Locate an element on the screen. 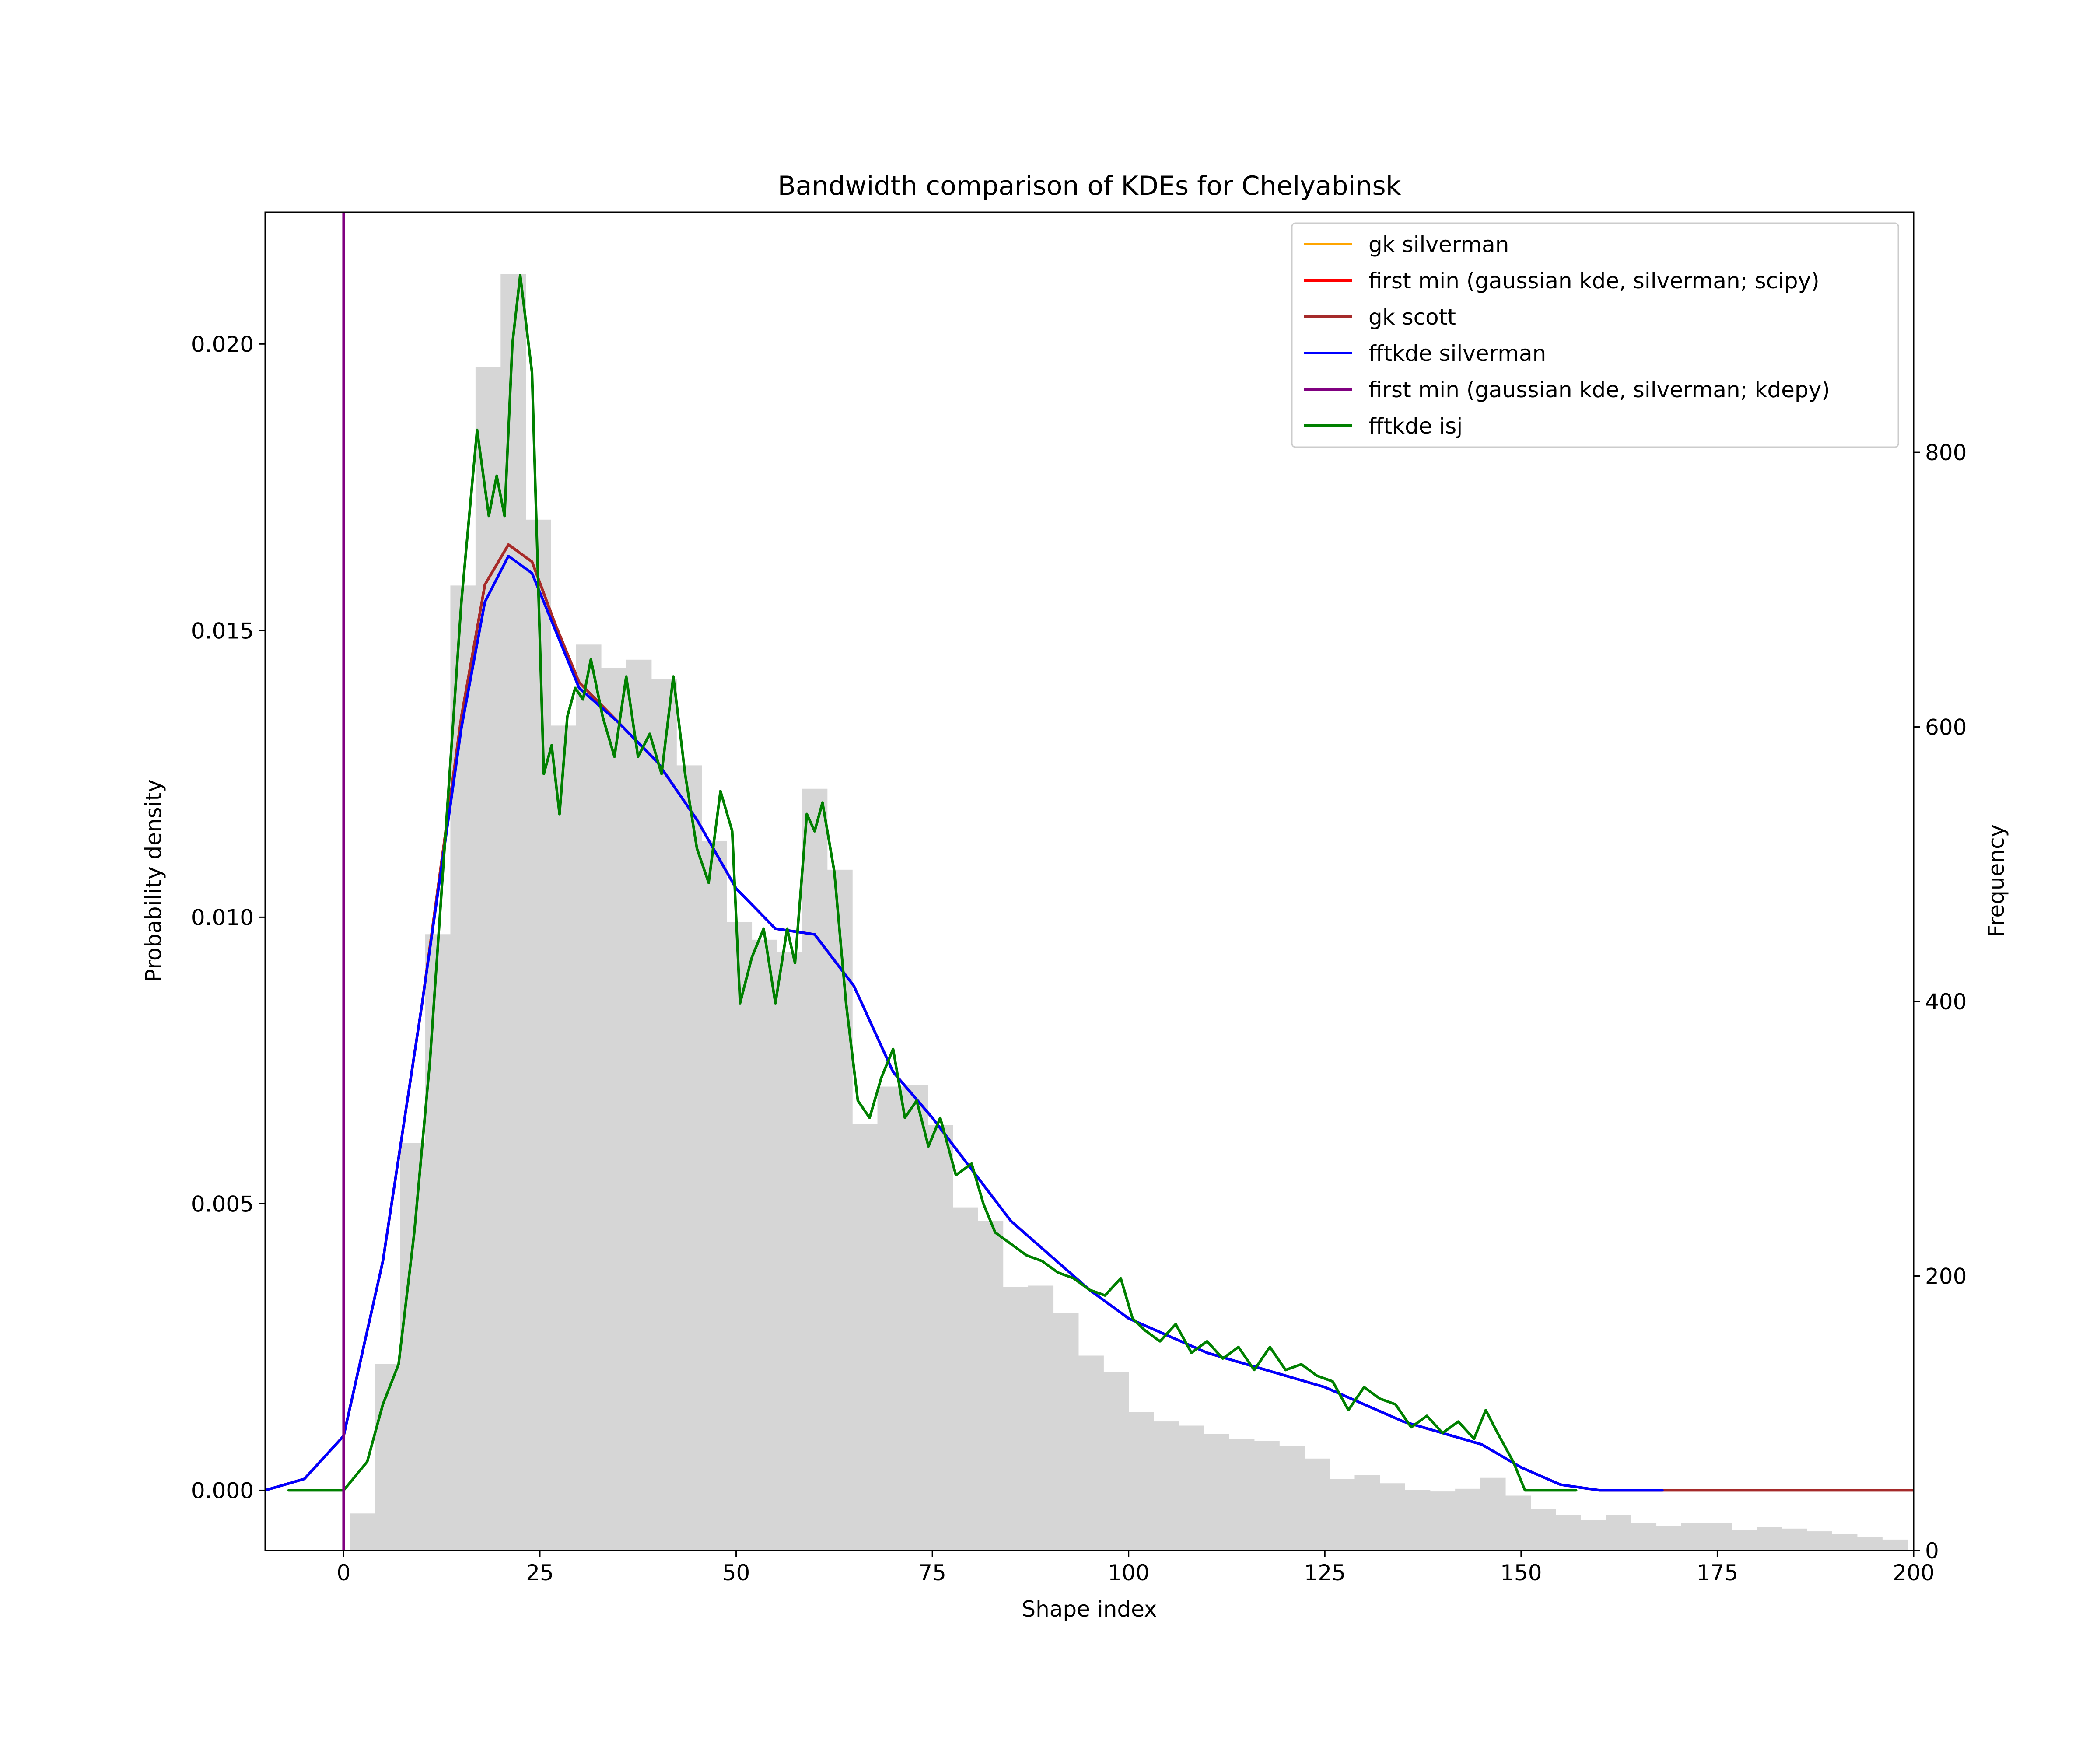  x-tick-label: 175 is located at coordinates (1717, 1573).